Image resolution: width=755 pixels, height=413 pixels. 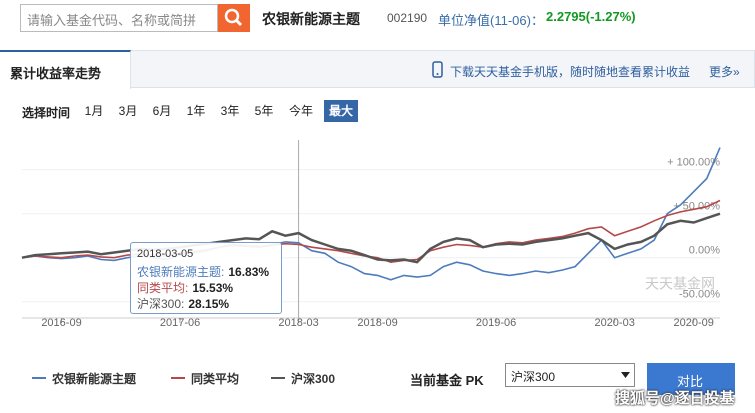 What do you see at coordinates (213, 288) in the screenshot?
I see `tooltip-value: 15.53%` at bounding box center [213, 288].